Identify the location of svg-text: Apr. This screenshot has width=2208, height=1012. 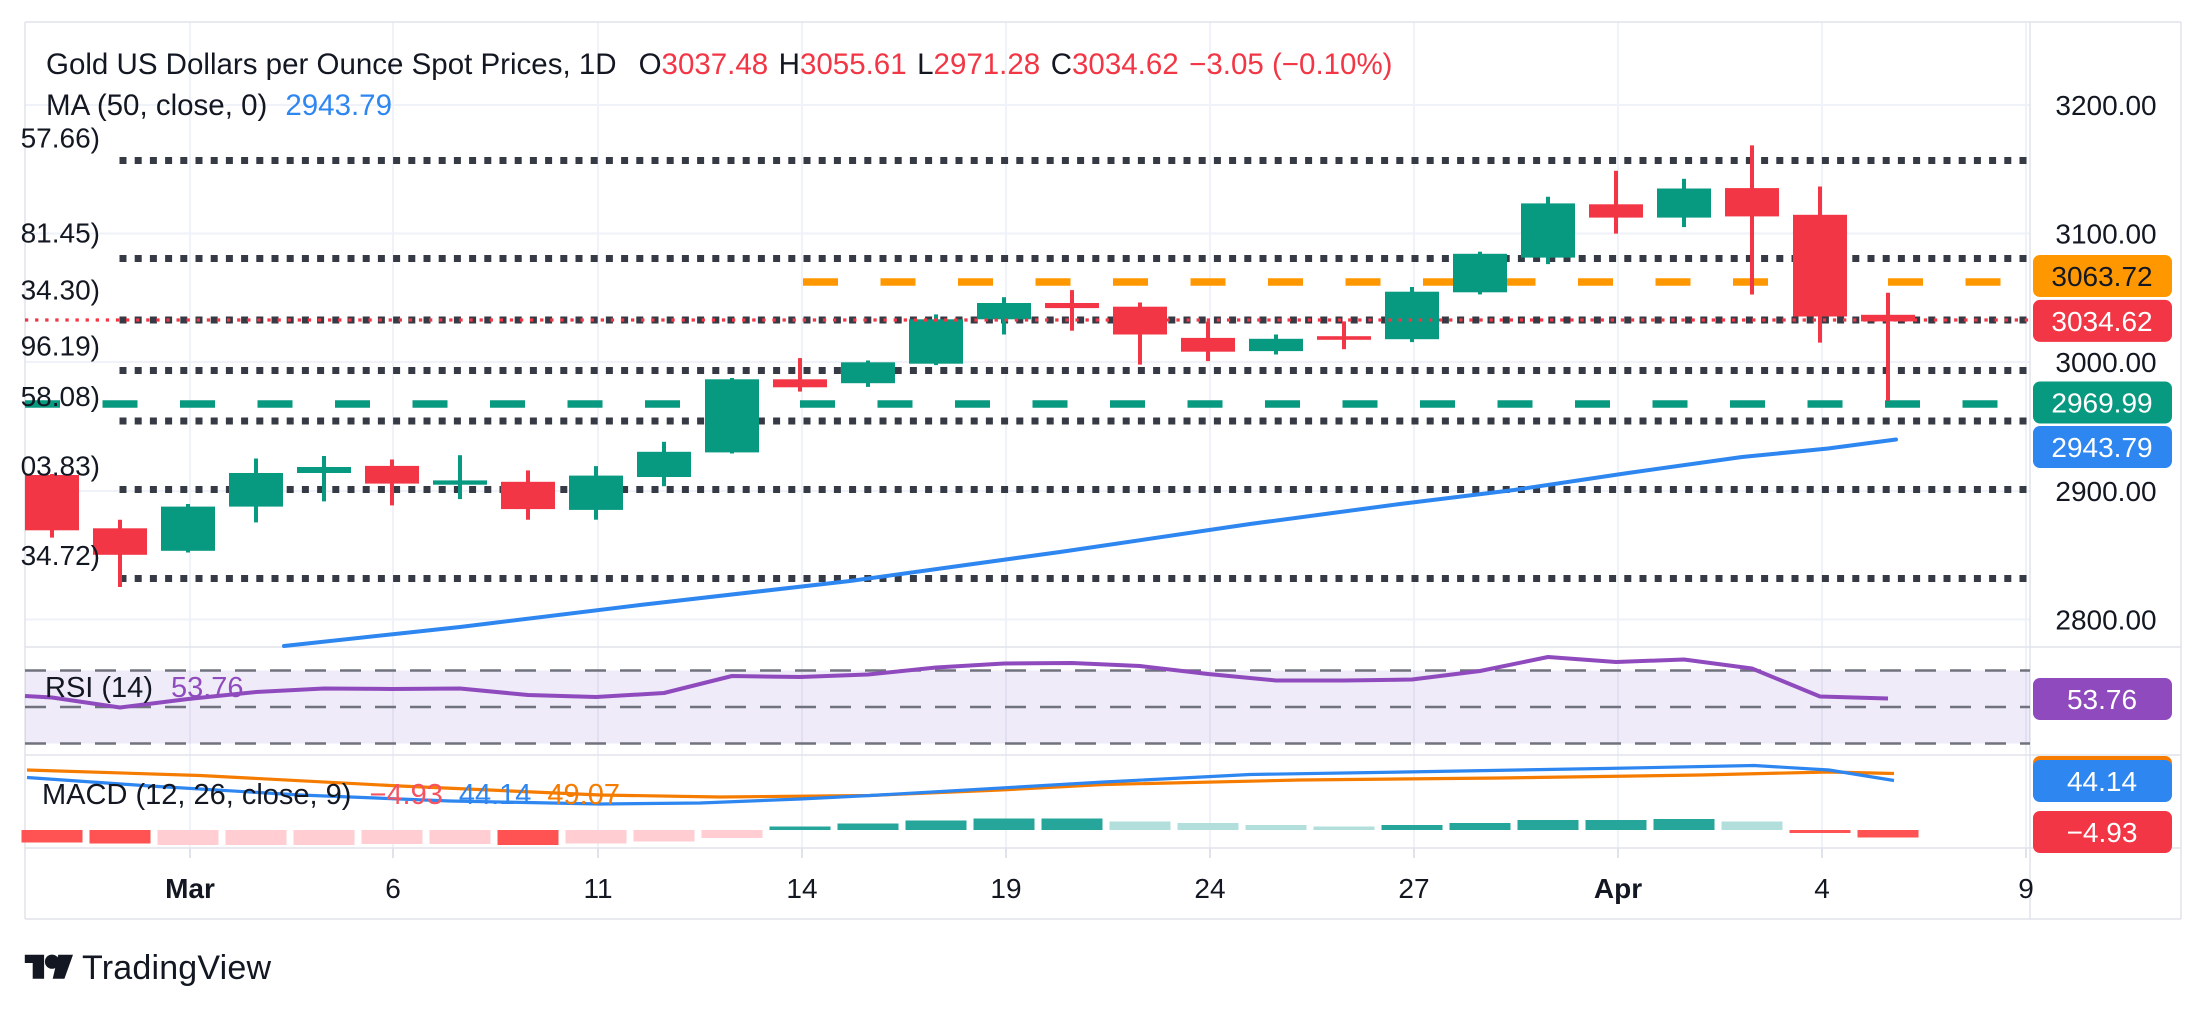
(1618, 888).